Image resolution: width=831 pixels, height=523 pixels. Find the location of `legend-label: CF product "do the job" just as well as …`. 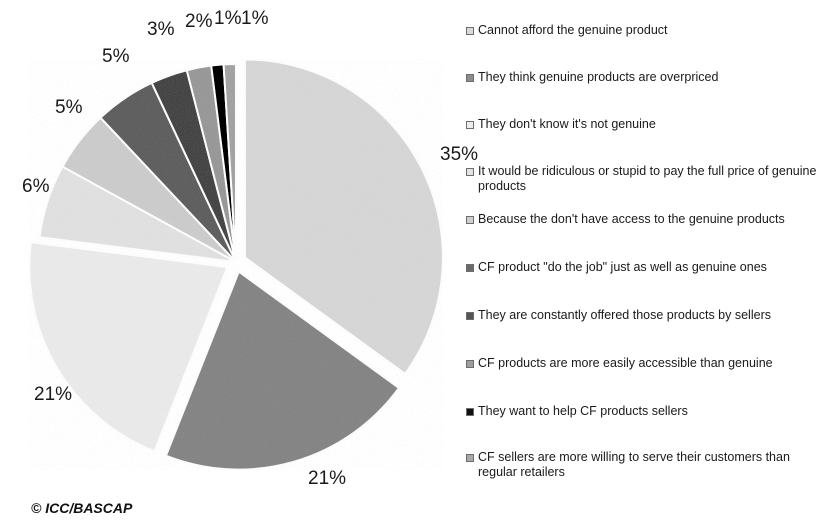

legend-label: CF product "do the job" just as well as … is located at coordinates (622, 267).